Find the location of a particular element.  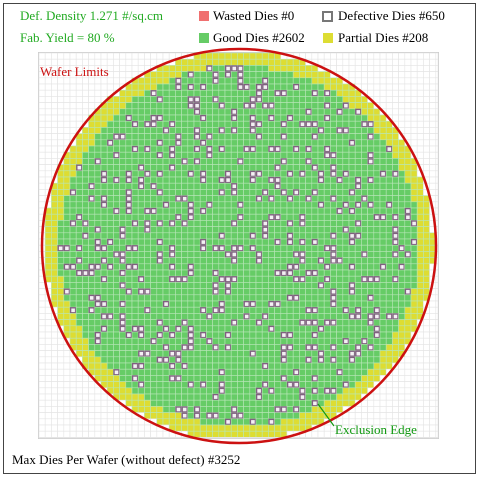

wafer-limits-label: Wafer Limits is located at coordinates (74, 71).